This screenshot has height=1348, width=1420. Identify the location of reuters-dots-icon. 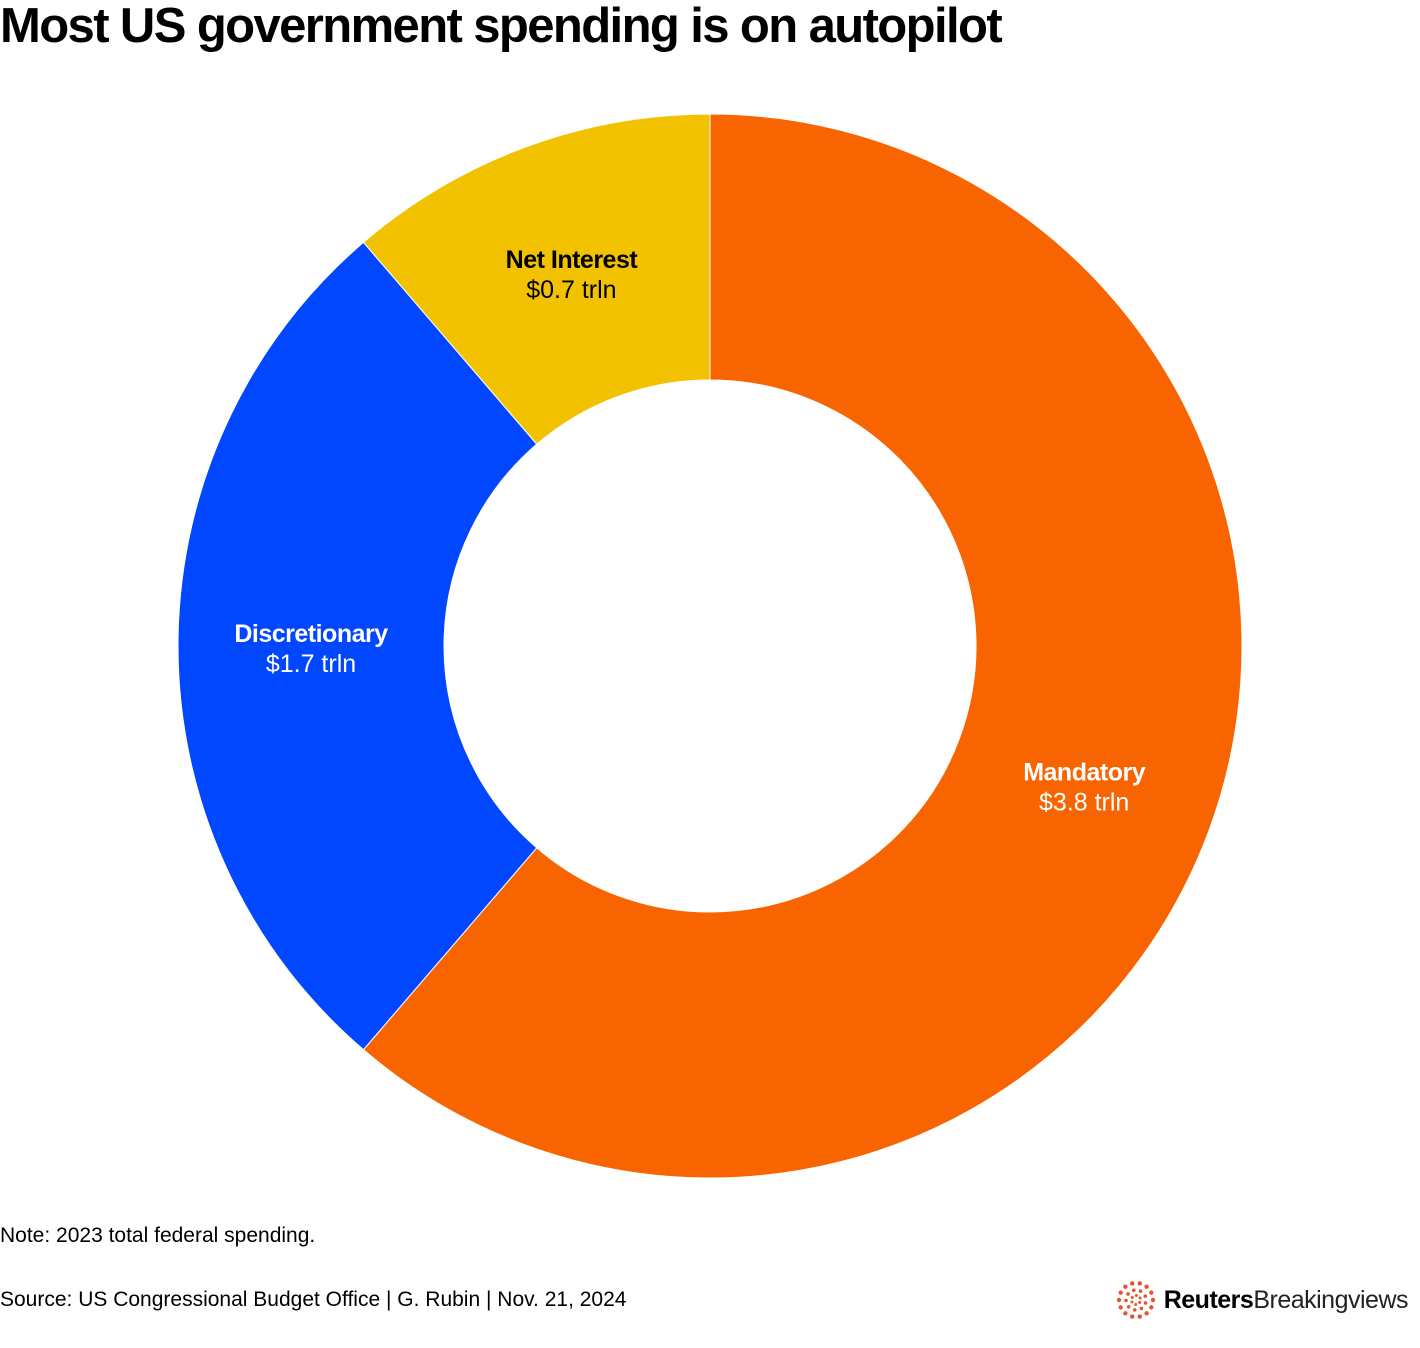
(1135, 1300).